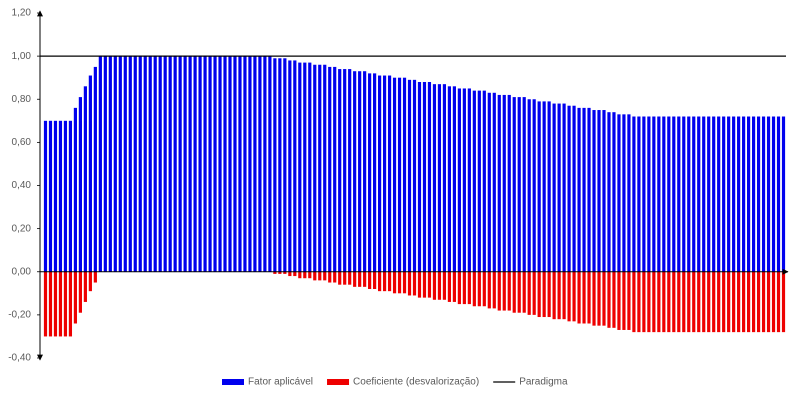 The height and width of the screenshot is (400, 800). I want to click on y-tick-label: 0,20, so click(22, 228).